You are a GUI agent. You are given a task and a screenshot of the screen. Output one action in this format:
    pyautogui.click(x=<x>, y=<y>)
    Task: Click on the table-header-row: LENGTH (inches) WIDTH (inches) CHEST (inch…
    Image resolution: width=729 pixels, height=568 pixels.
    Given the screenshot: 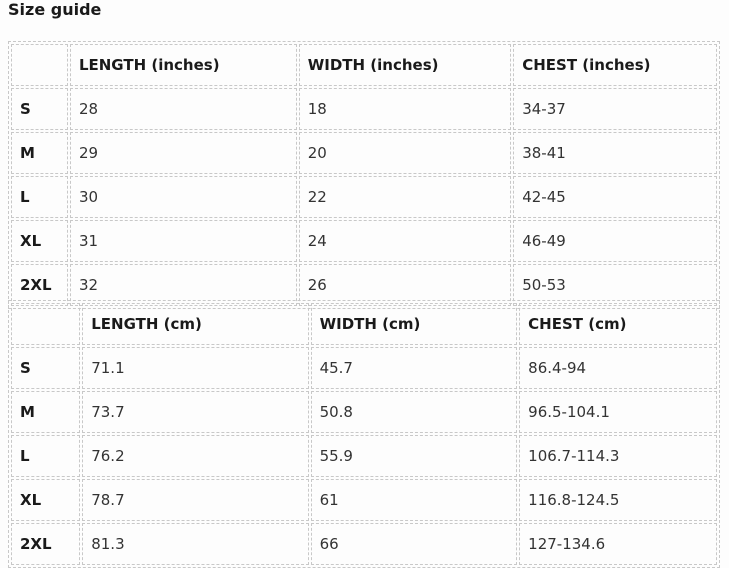 What is the action you would take?
    pyautogui.click(x=364, y=65)
    